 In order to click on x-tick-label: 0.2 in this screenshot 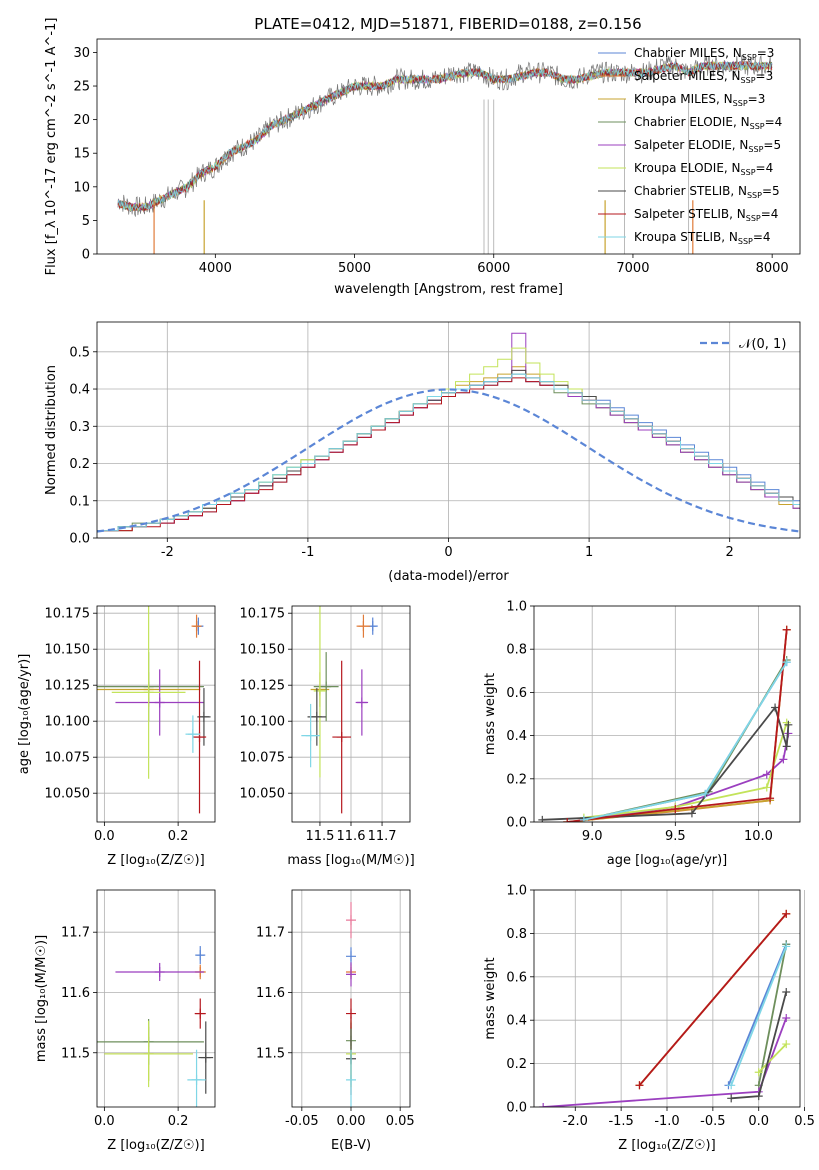, I will do `click(178, 1121)`.